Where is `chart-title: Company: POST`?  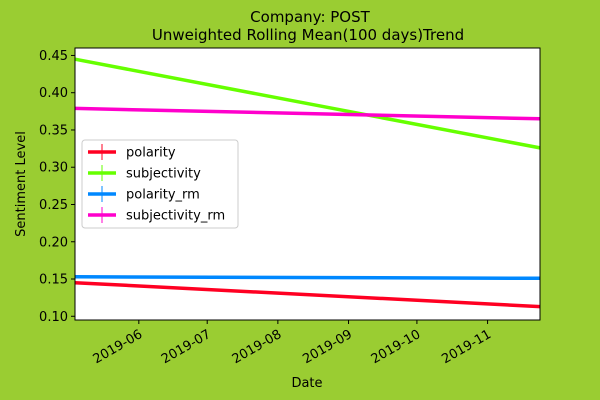
chart-title: Company: POST is located at coordinates (310, 17).